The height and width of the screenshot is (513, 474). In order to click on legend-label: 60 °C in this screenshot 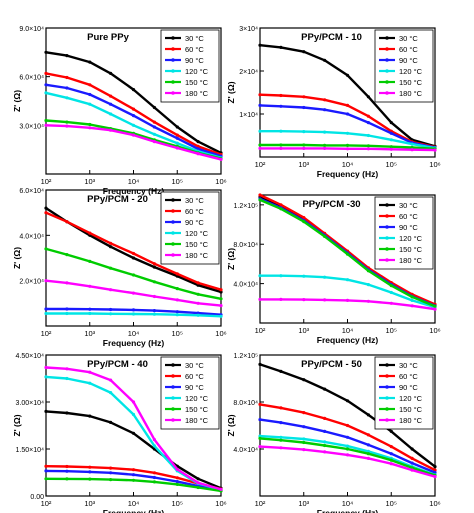, I will do `click(408, 376)`.